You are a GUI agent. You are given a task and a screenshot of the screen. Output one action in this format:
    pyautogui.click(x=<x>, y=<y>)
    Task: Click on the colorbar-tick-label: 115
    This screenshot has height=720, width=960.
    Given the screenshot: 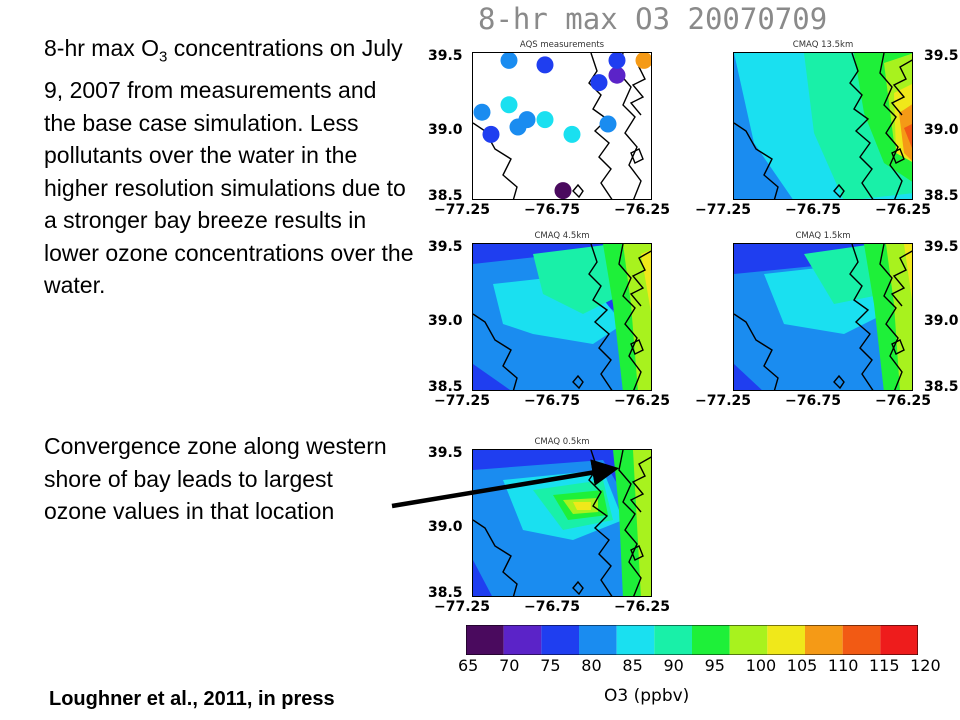 What is the action you would take?
    pyautogui.click(x=884, y=665)
    